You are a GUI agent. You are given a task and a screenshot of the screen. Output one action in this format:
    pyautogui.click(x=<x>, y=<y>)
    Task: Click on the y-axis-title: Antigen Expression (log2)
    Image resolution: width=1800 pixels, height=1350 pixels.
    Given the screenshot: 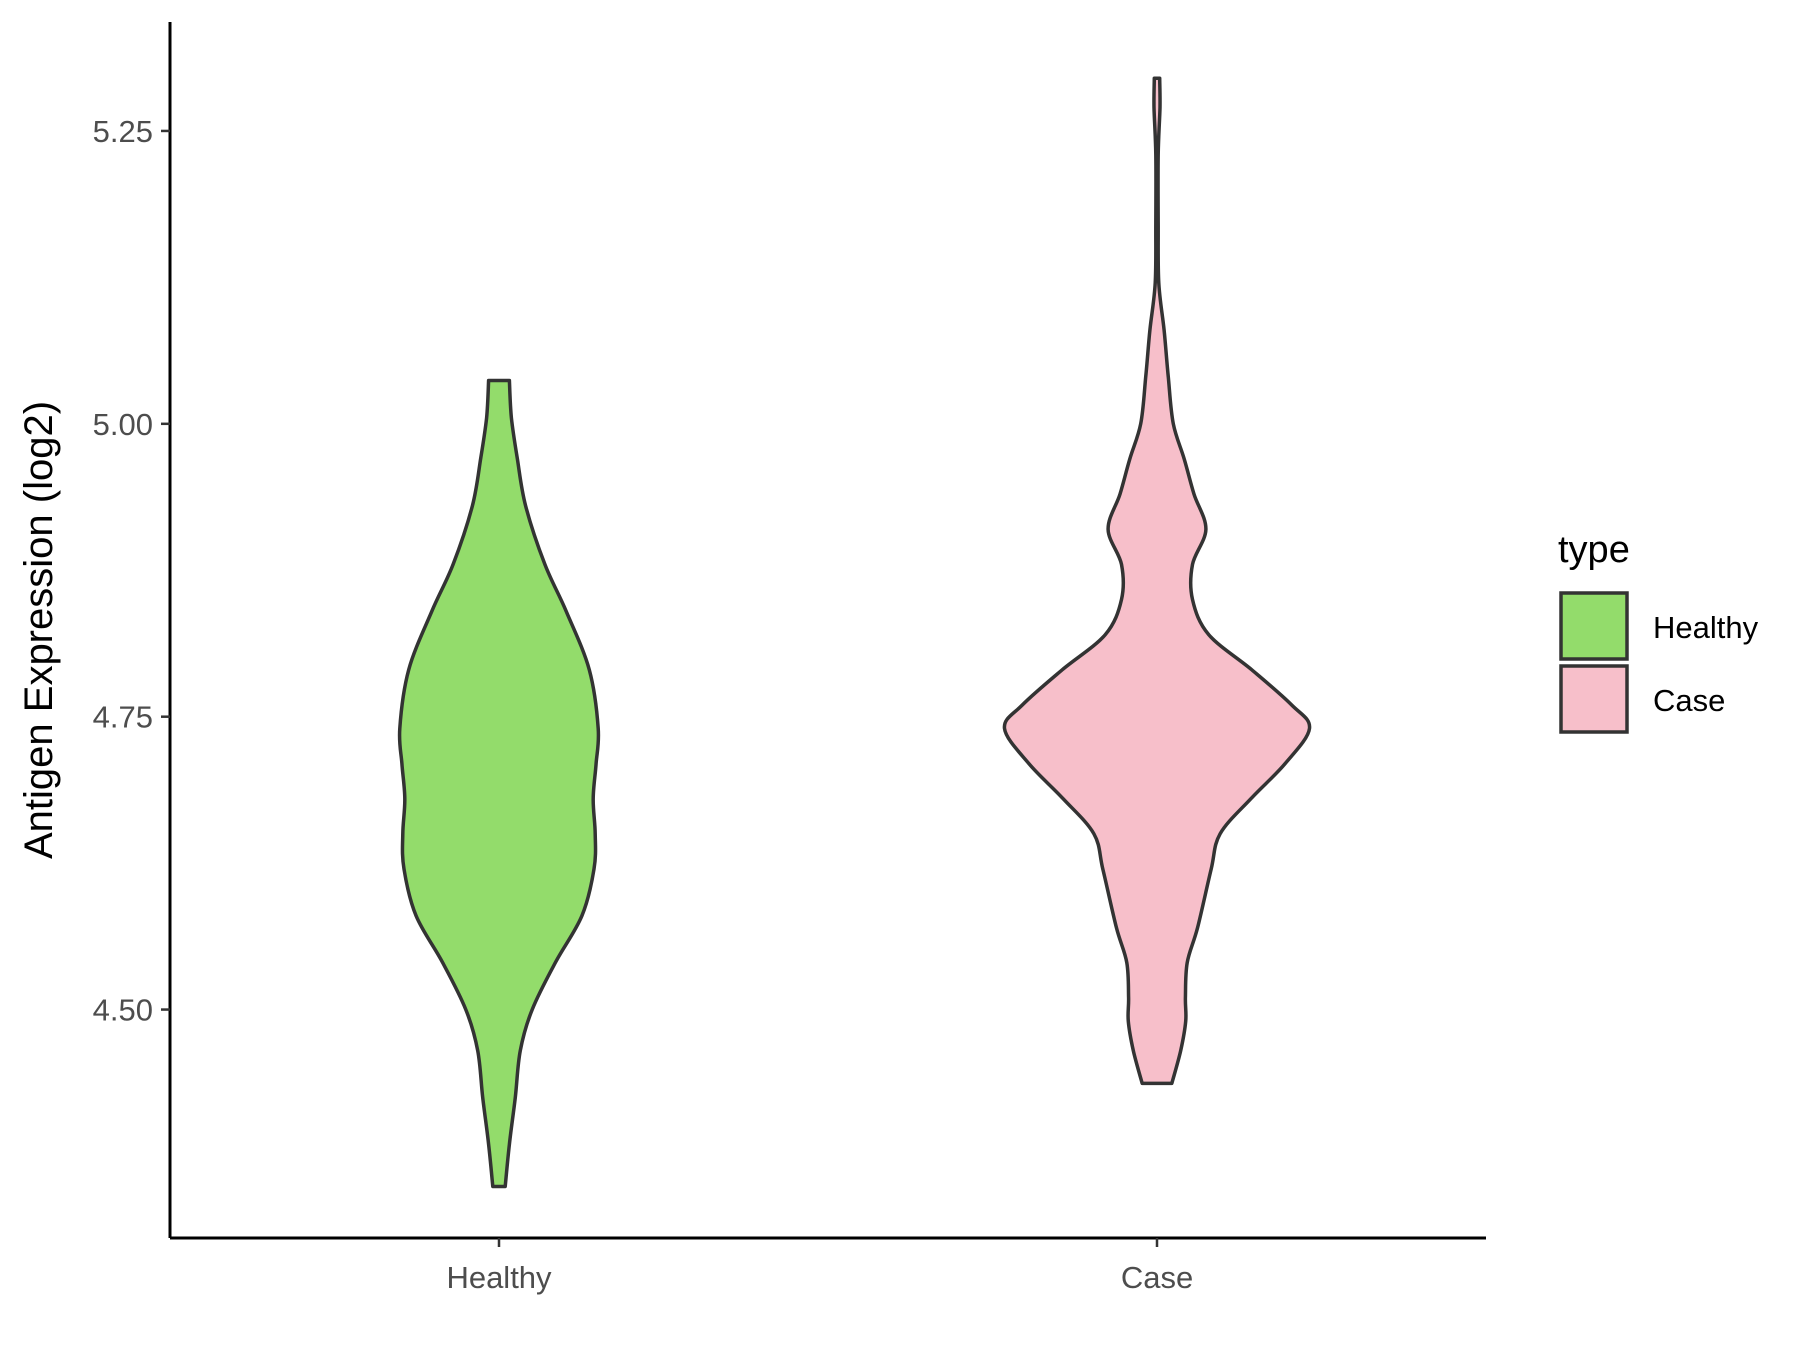 What is the action you would take?
    pyautogui.click(x=39, y=630)
    